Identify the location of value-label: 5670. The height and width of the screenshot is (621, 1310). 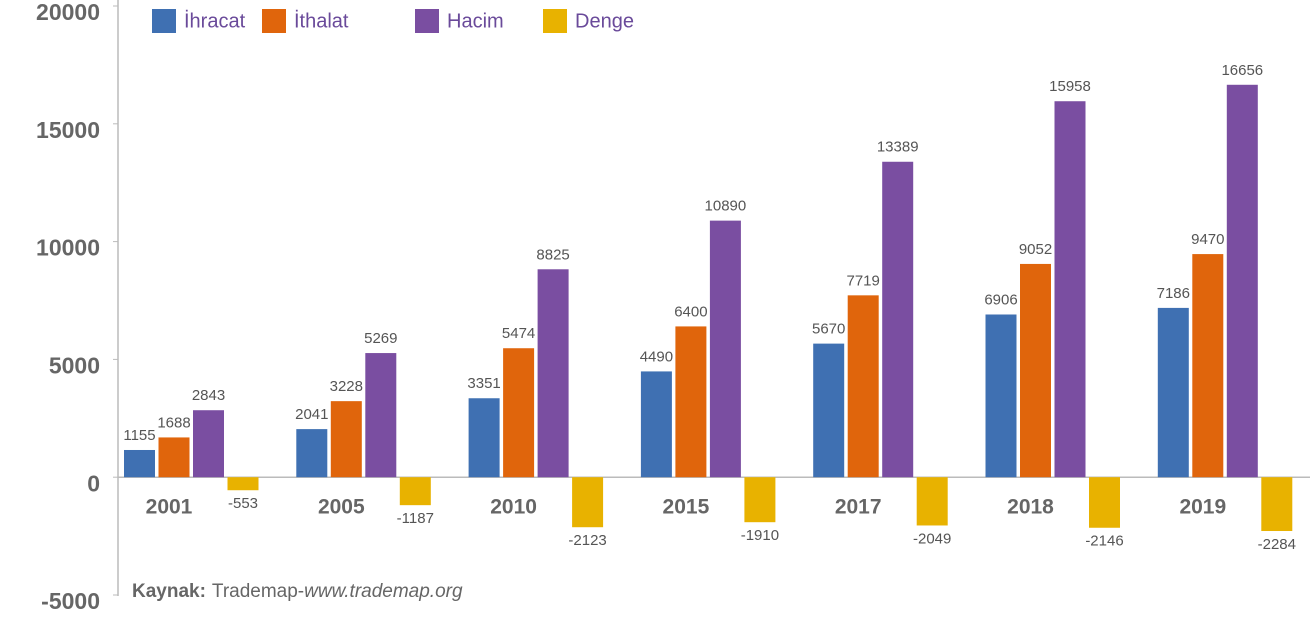
(828, 329).